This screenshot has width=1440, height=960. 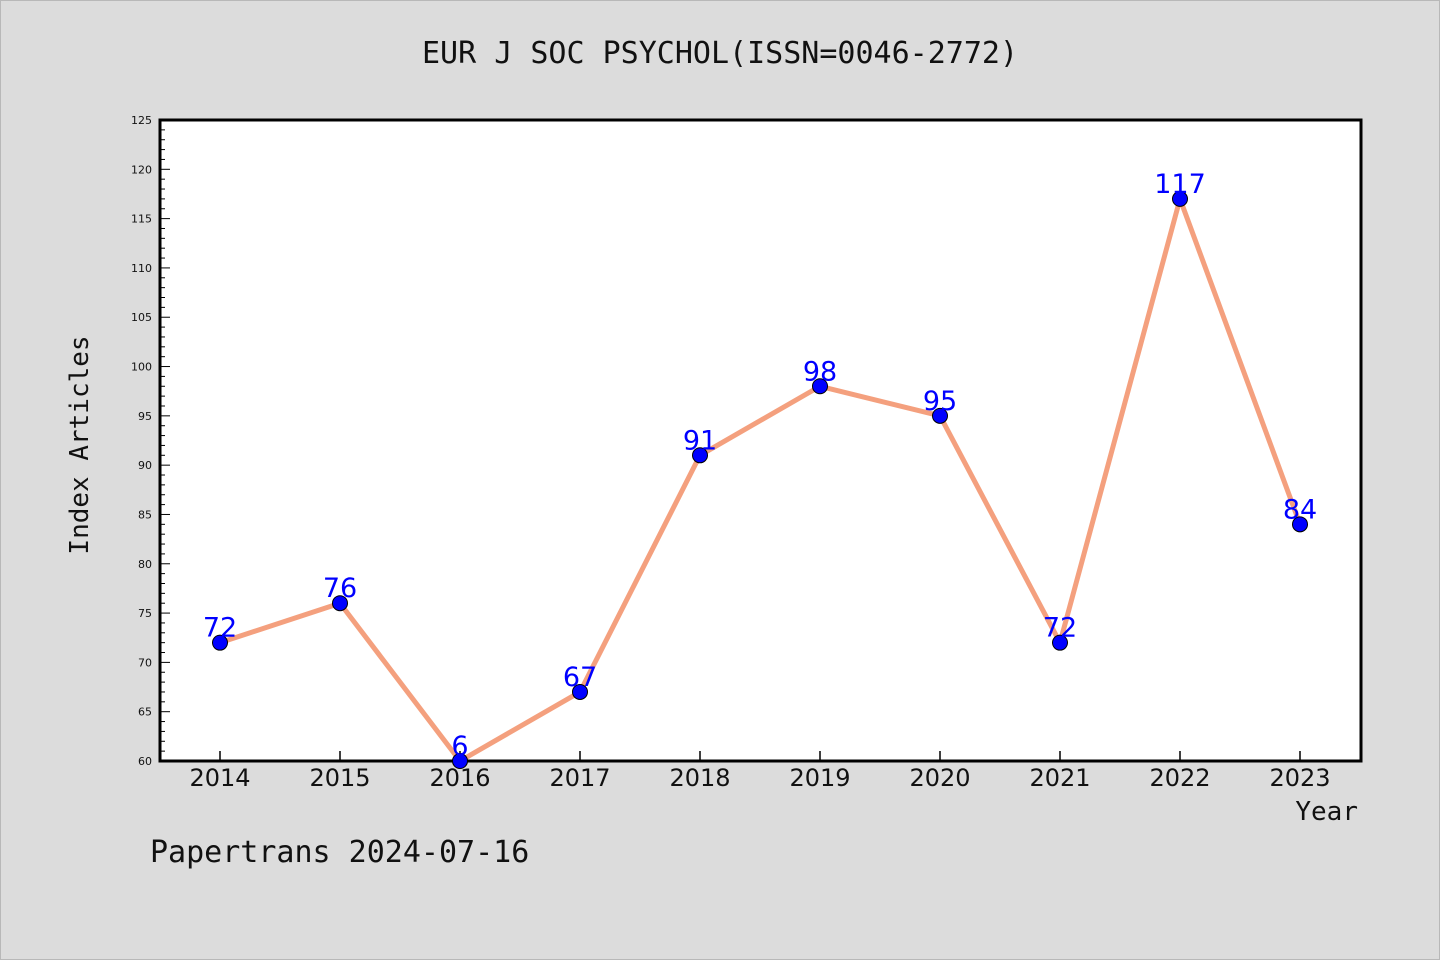 I want to click on data-label: 84, so click(x=1300, y=509).